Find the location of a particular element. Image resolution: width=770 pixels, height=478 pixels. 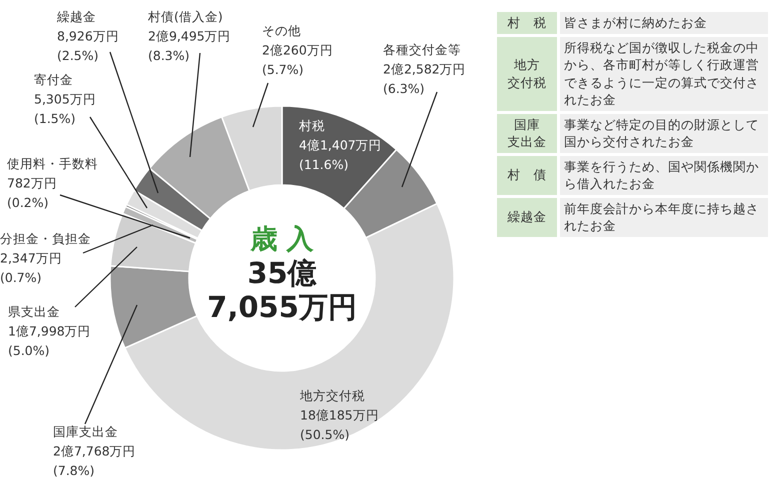

text: 村 債 is located at coordinates (527, 175).